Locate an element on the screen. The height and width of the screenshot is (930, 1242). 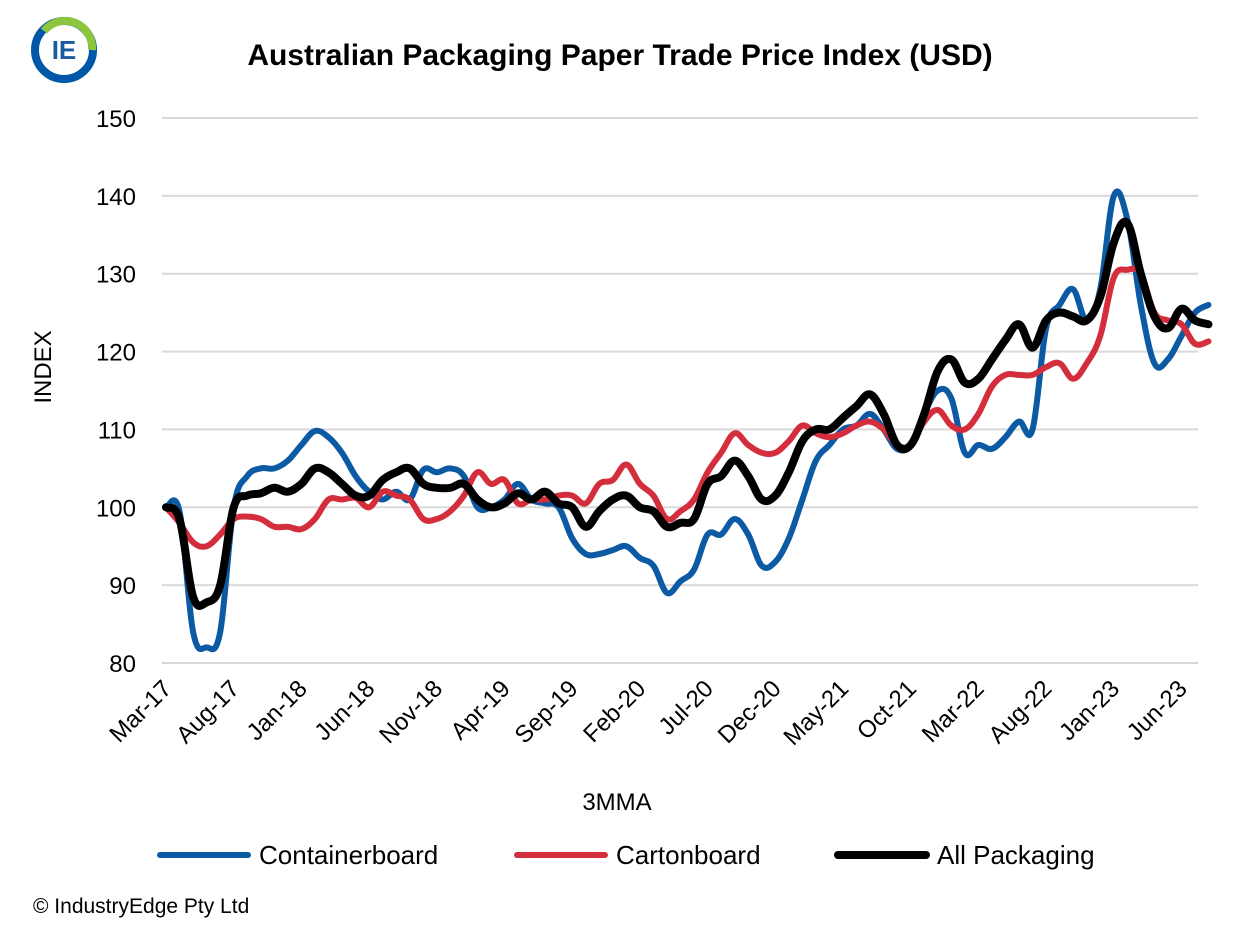
x-tick-label: Mar-22 is located at coordinates (953, 711).